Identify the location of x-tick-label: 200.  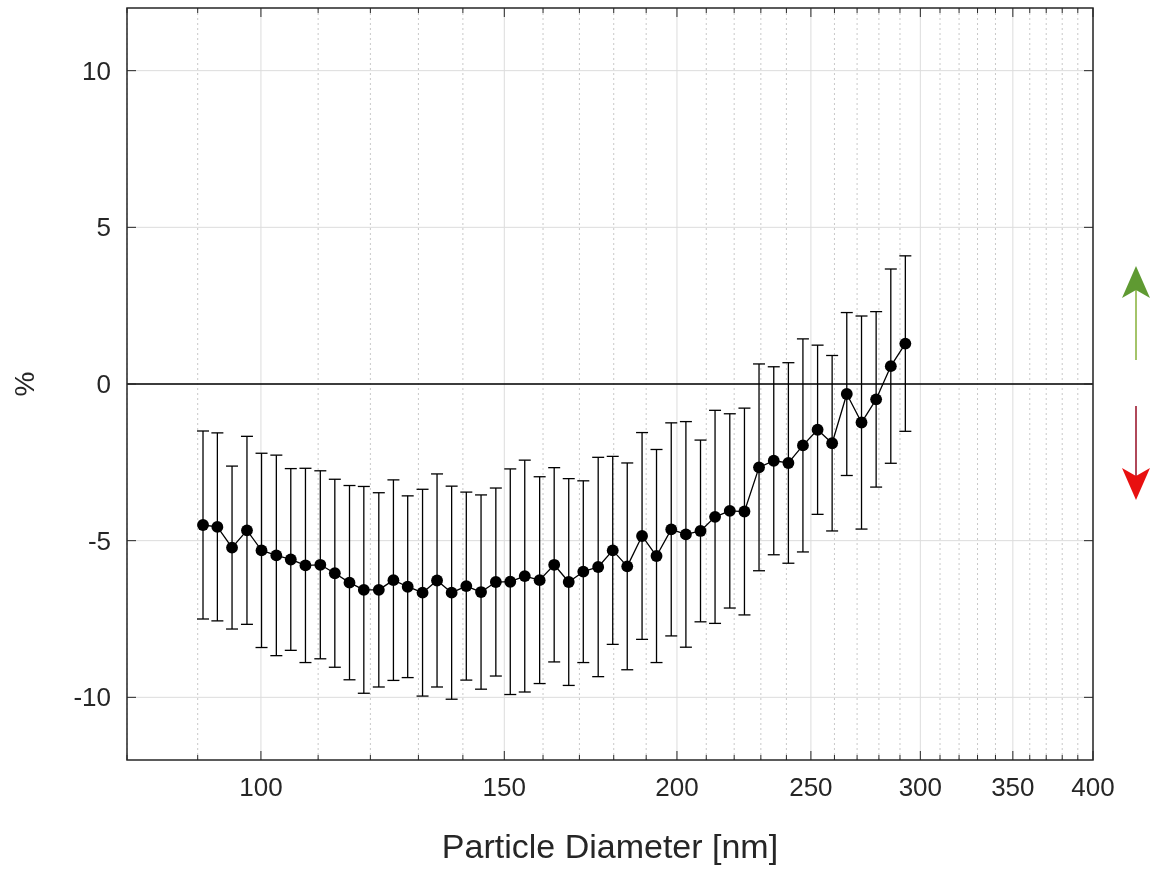
(677, 787).